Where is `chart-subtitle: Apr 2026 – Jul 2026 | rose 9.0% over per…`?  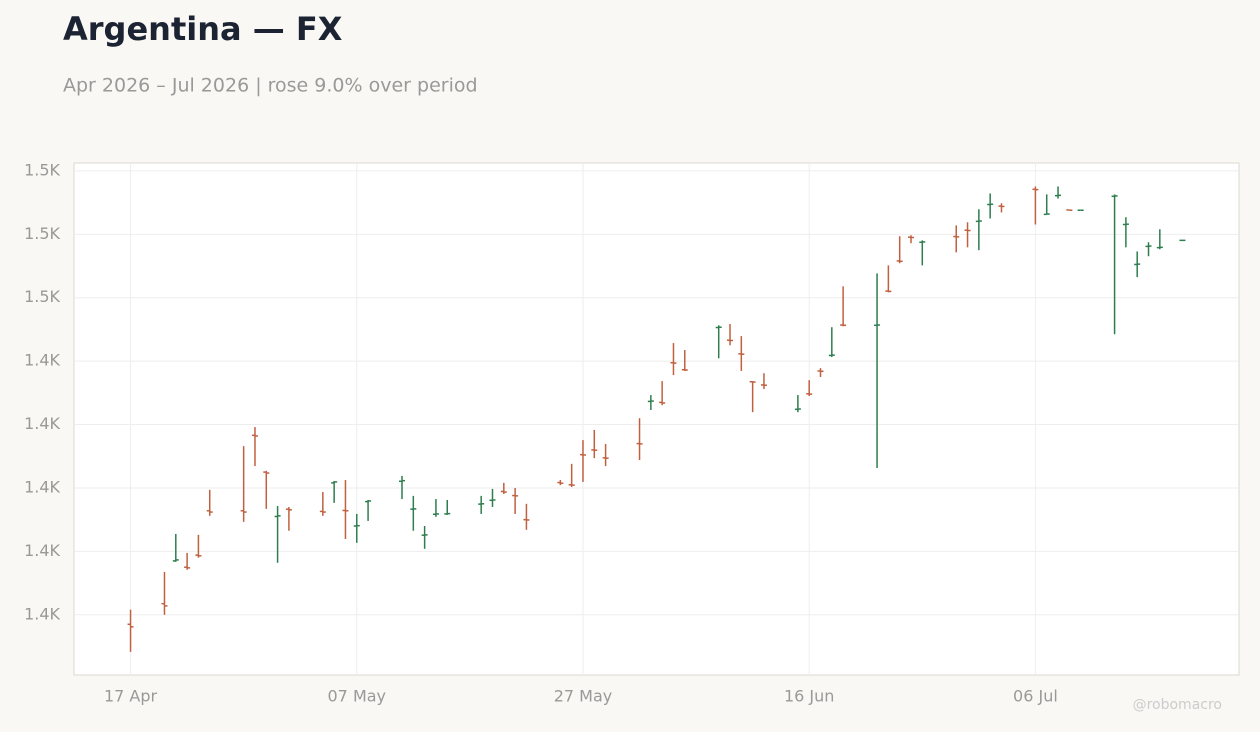
chart-subtitle: Apr 2026 – Jul 2026 | rose 9.0% over per… is located at coordinates (270, 86).